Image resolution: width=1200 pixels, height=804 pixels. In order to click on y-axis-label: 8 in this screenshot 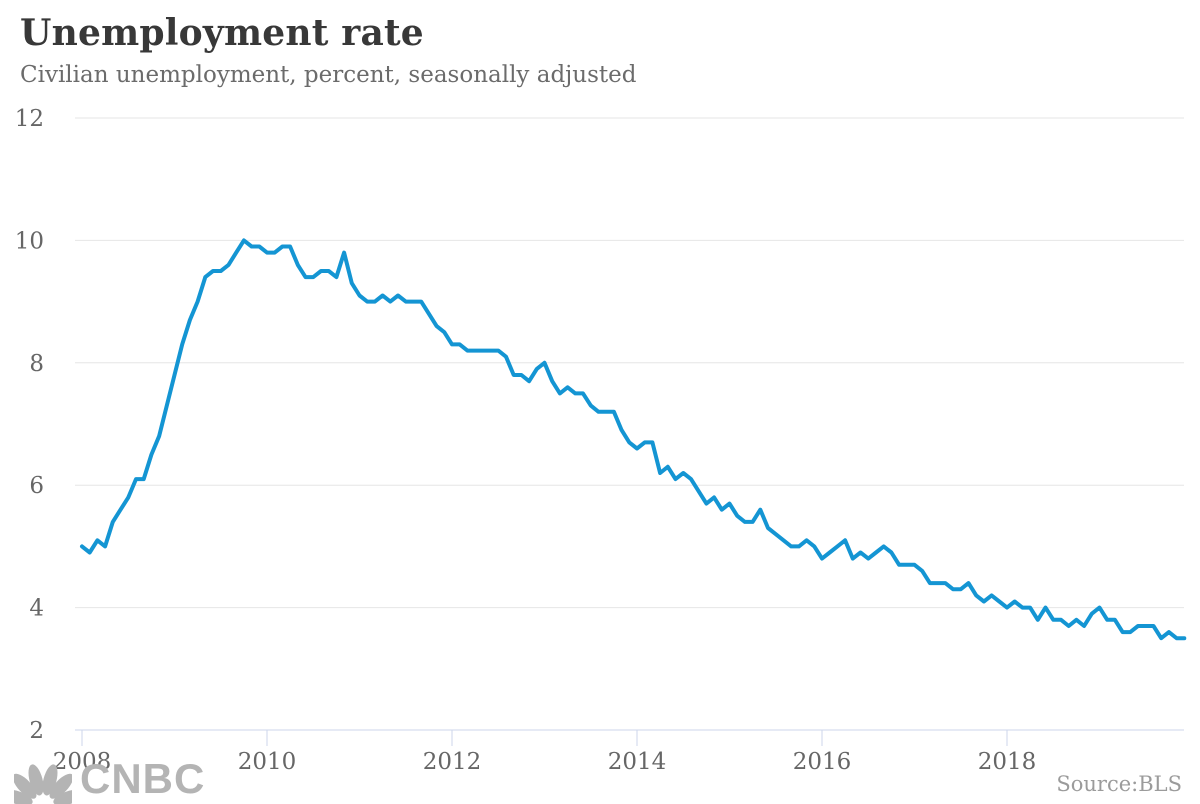, I will do `click(36, 364)`.